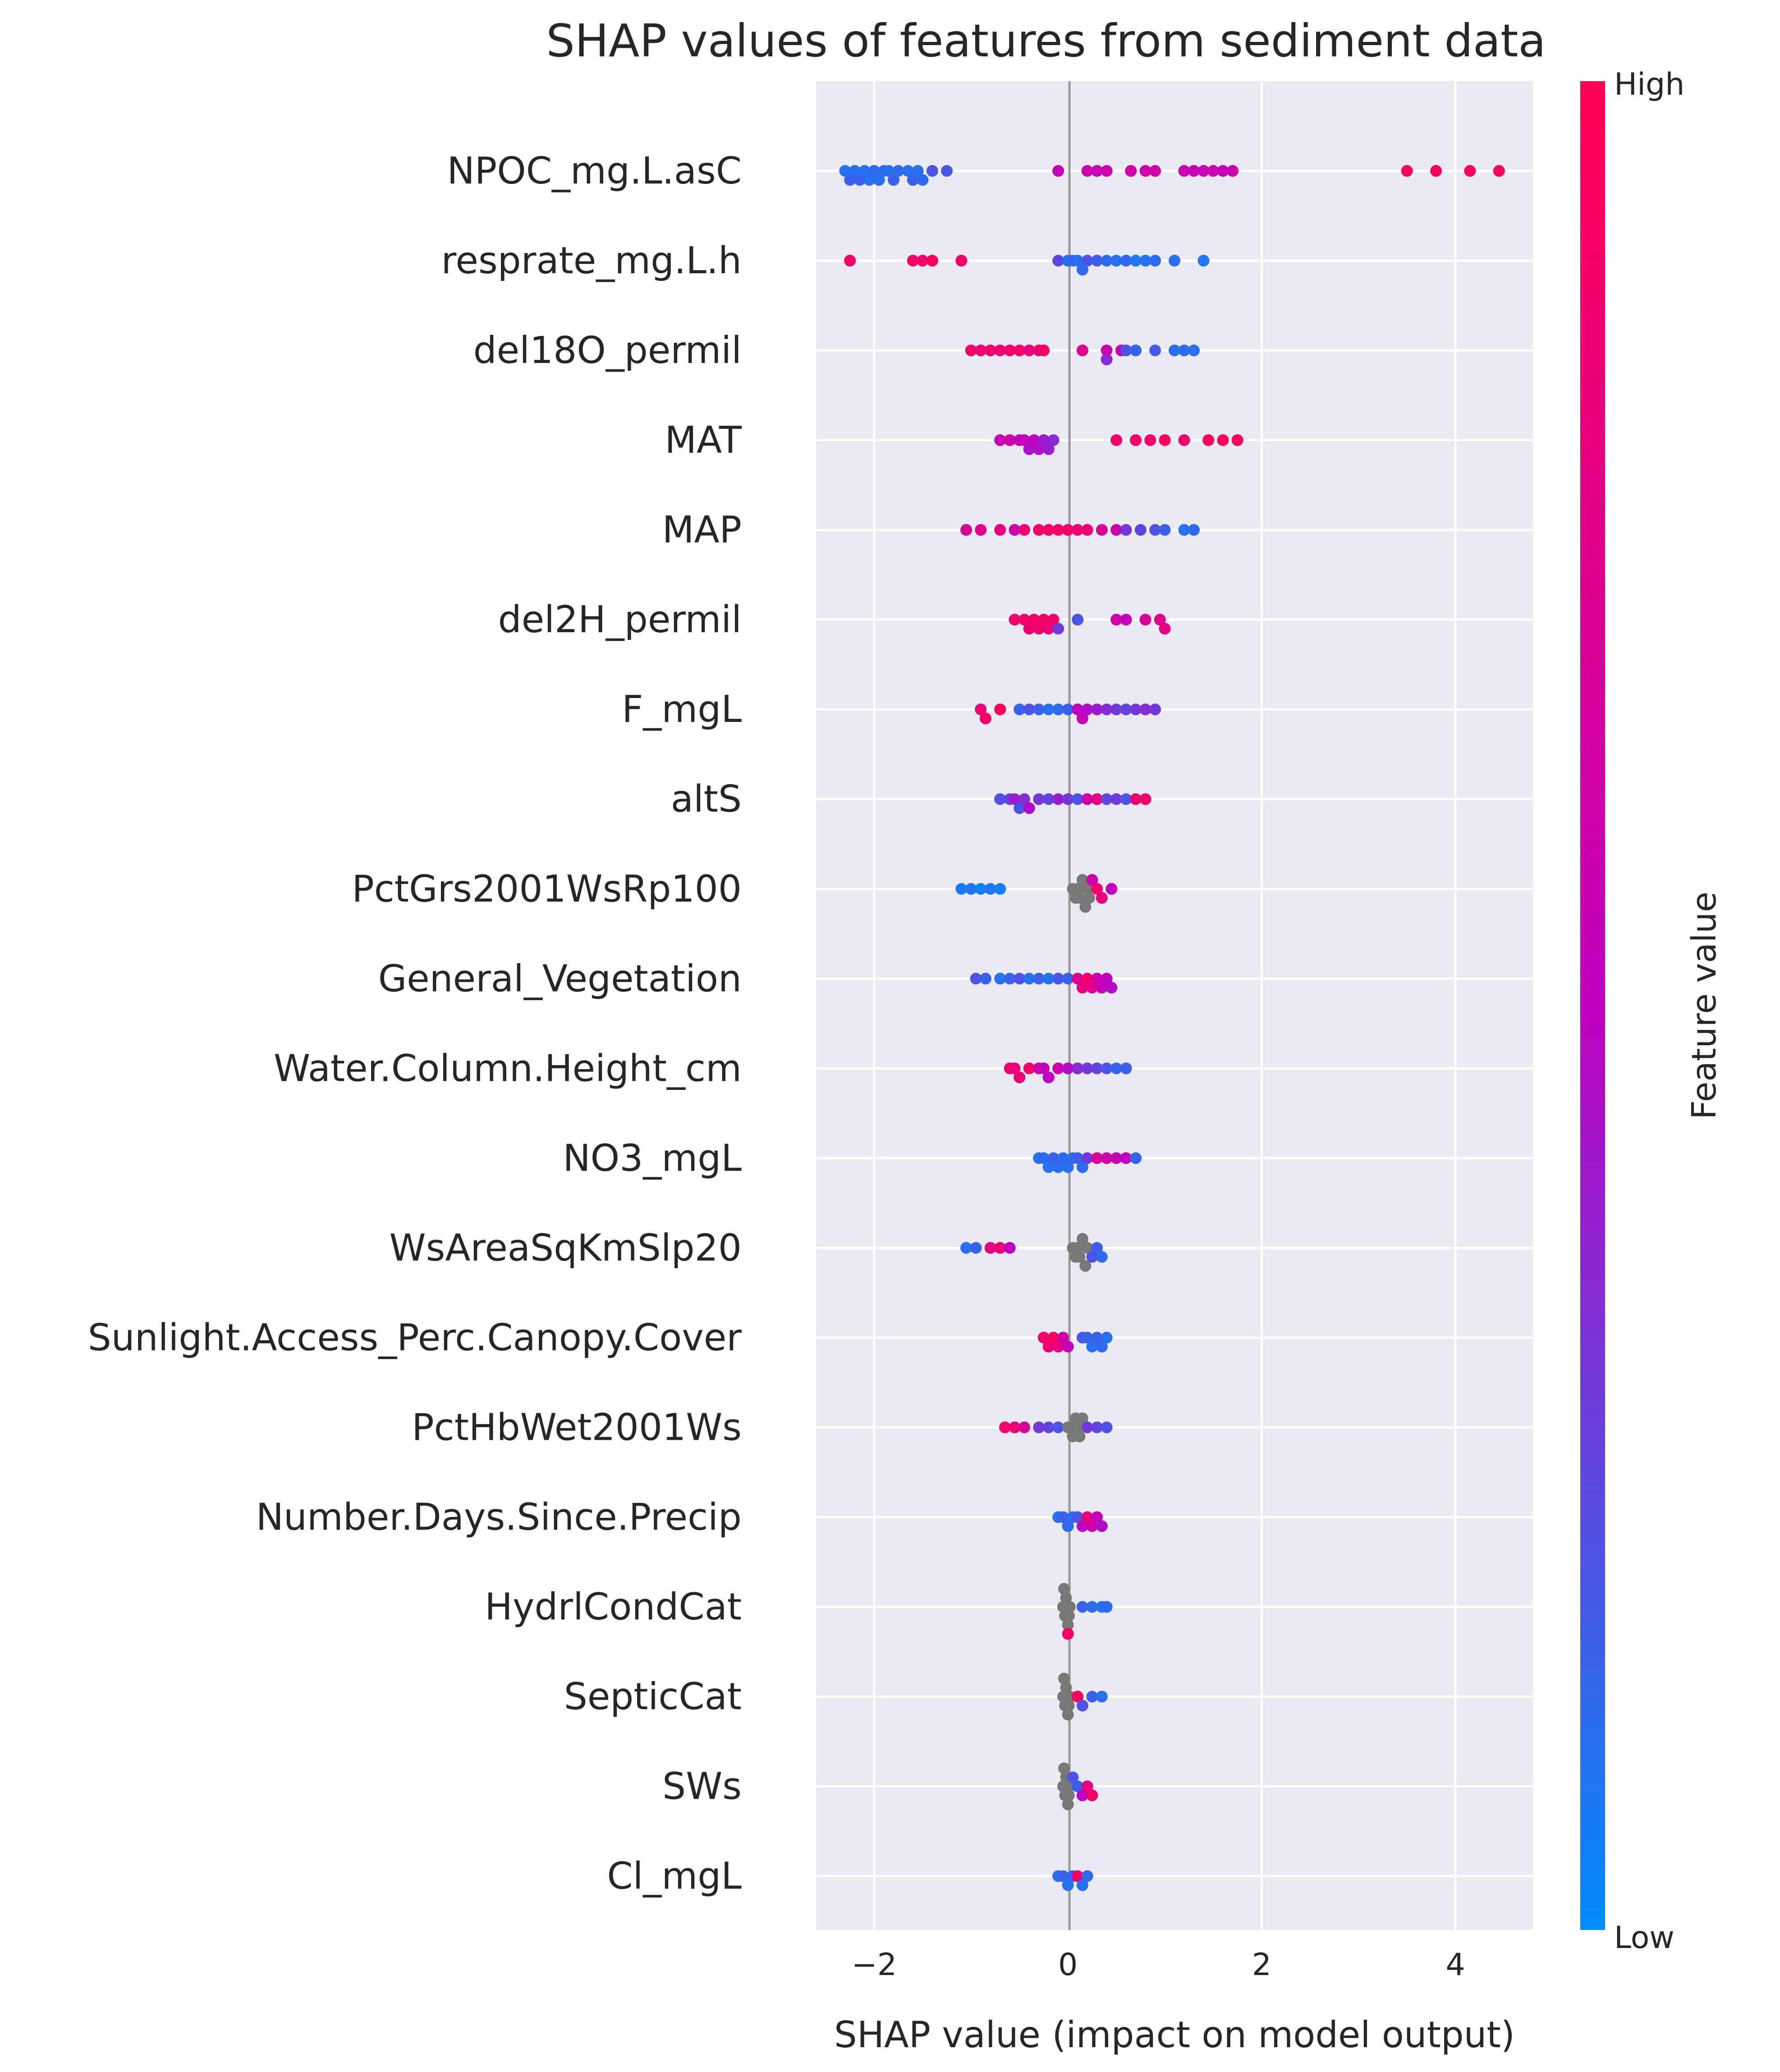 Image resolution: width=1780 pixels, height=2072 pixels. I want to click on feature-label: HydrlCondCat, so click(614, 1606).